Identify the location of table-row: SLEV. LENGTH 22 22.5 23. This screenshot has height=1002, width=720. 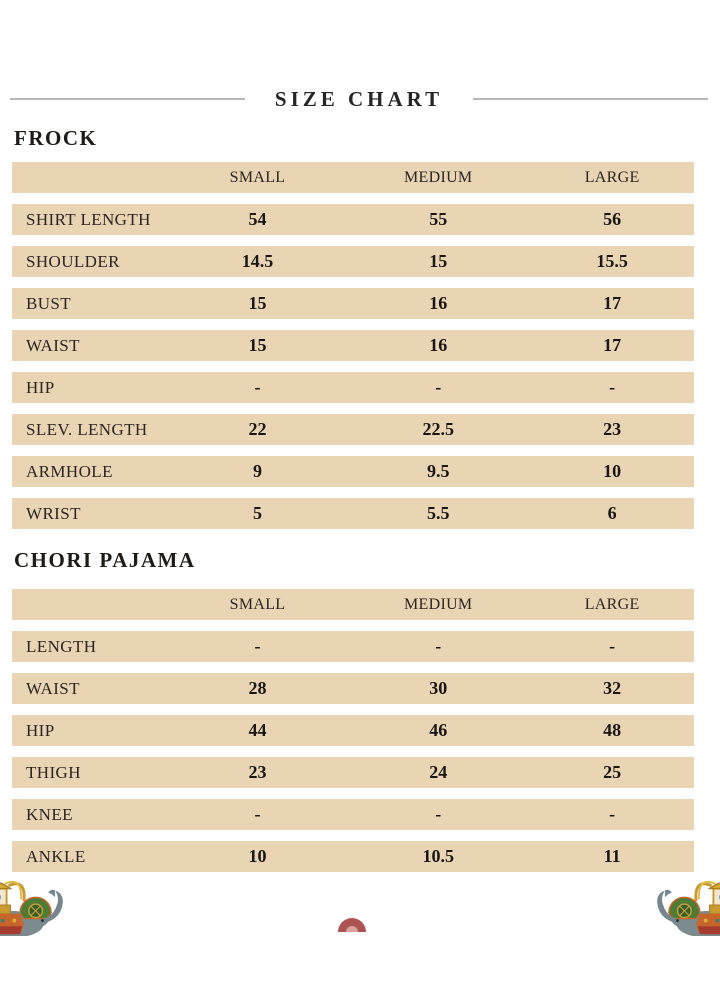
(353, 429).